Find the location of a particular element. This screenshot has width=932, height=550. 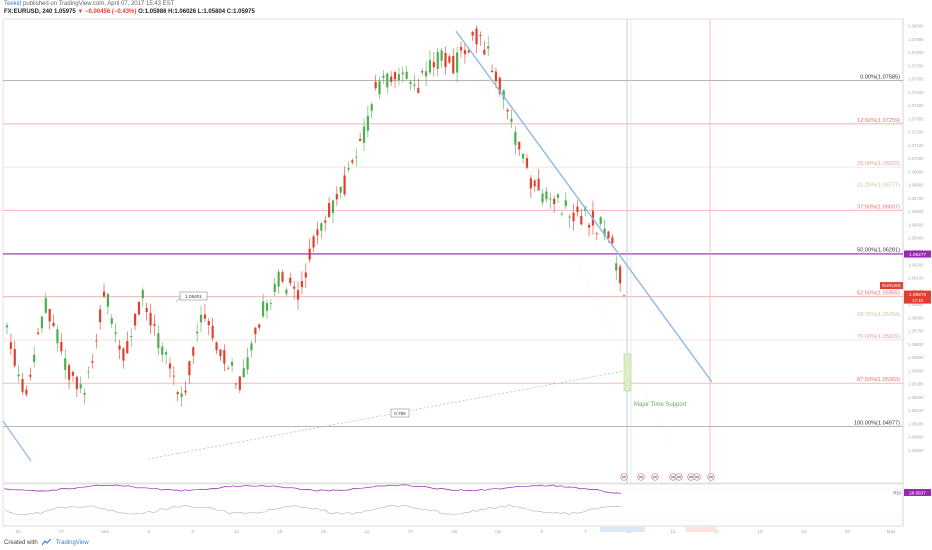

author-name: Teekid is located at coordinates (13, 4).